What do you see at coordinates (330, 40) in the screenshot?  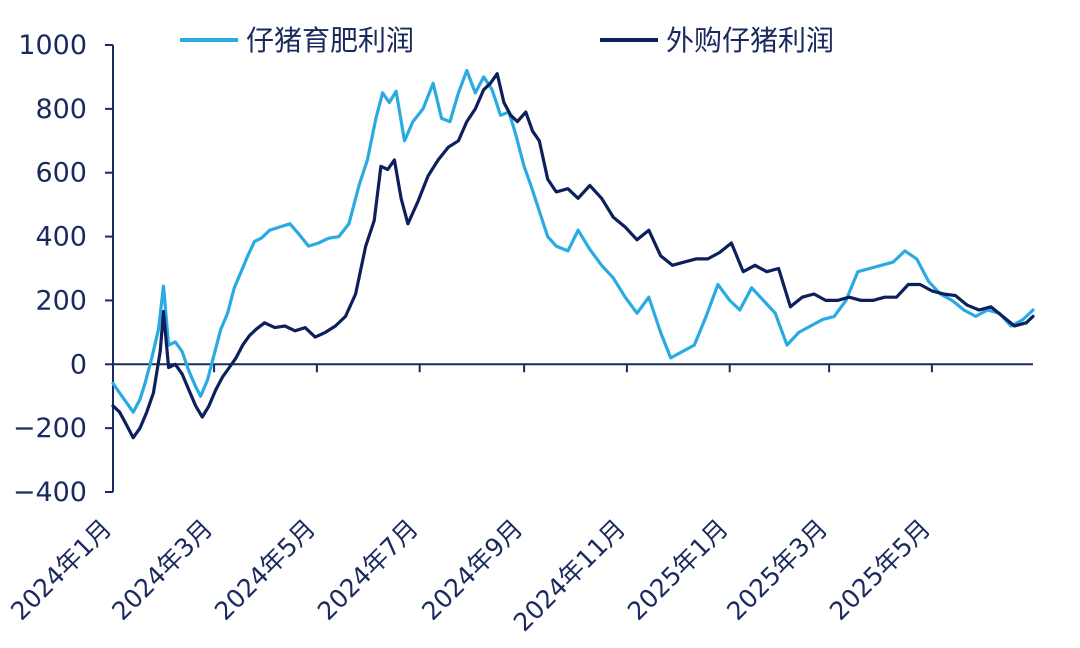 I see `legend-label-0: 仔猪育肥利润` at bounding box center [330, 40].